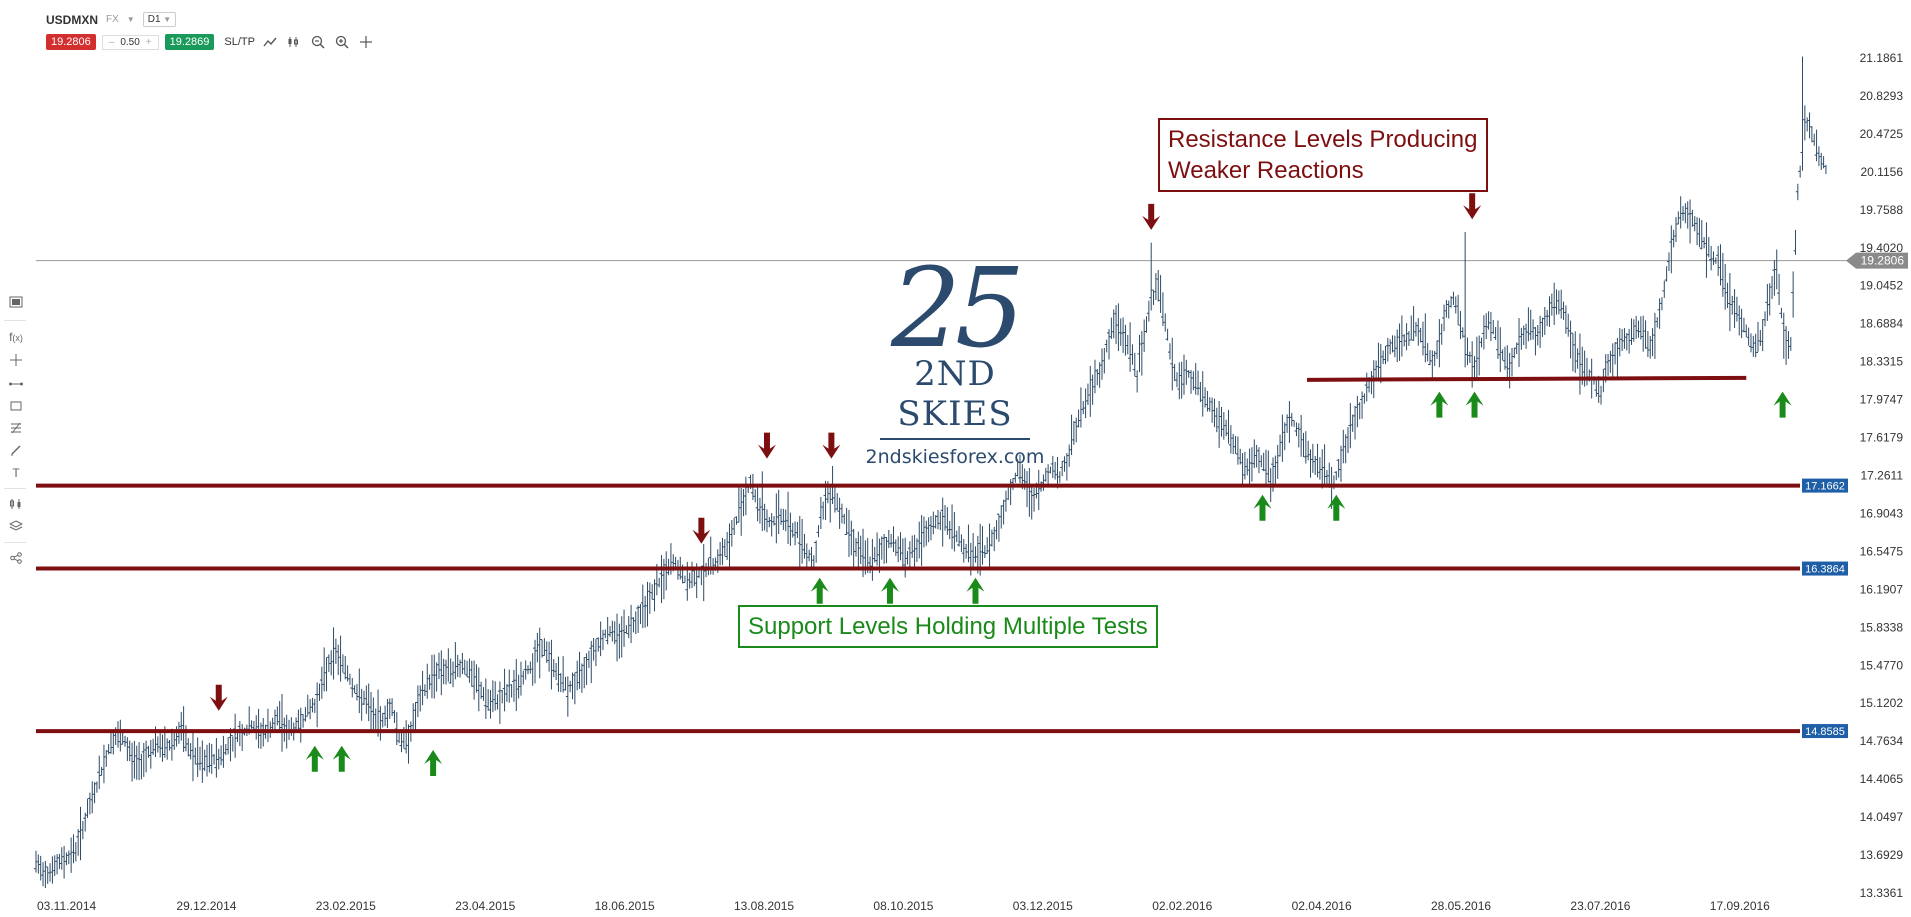  Describe the element at coordinates (342, 42) in the screenshot. I see `zoom-in-icon` at that location.